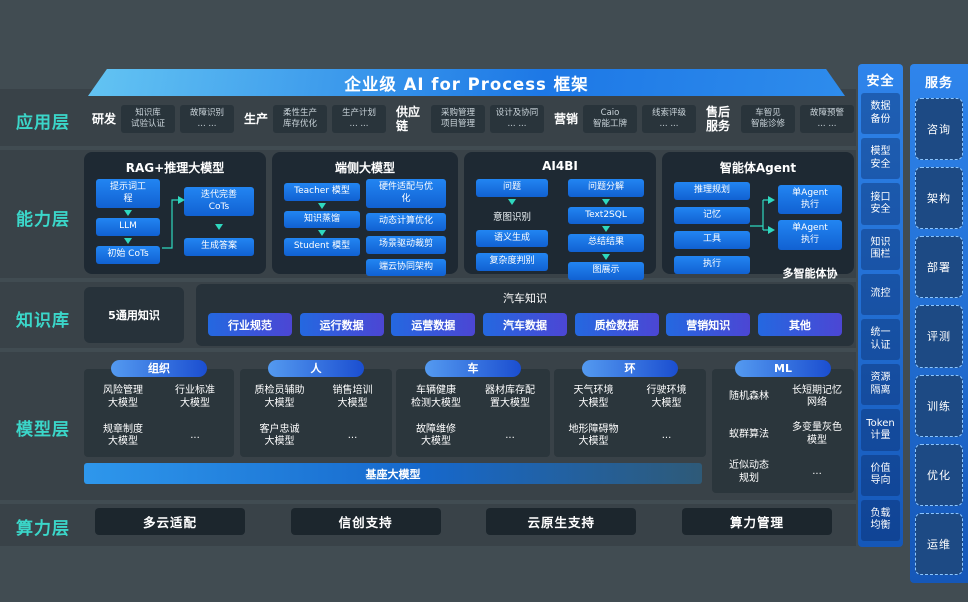 The image size is (968, 602). Describe the element at coordinates (749, 472) in the screenshot. I see `model-item: 近似动态 规划` at that location.